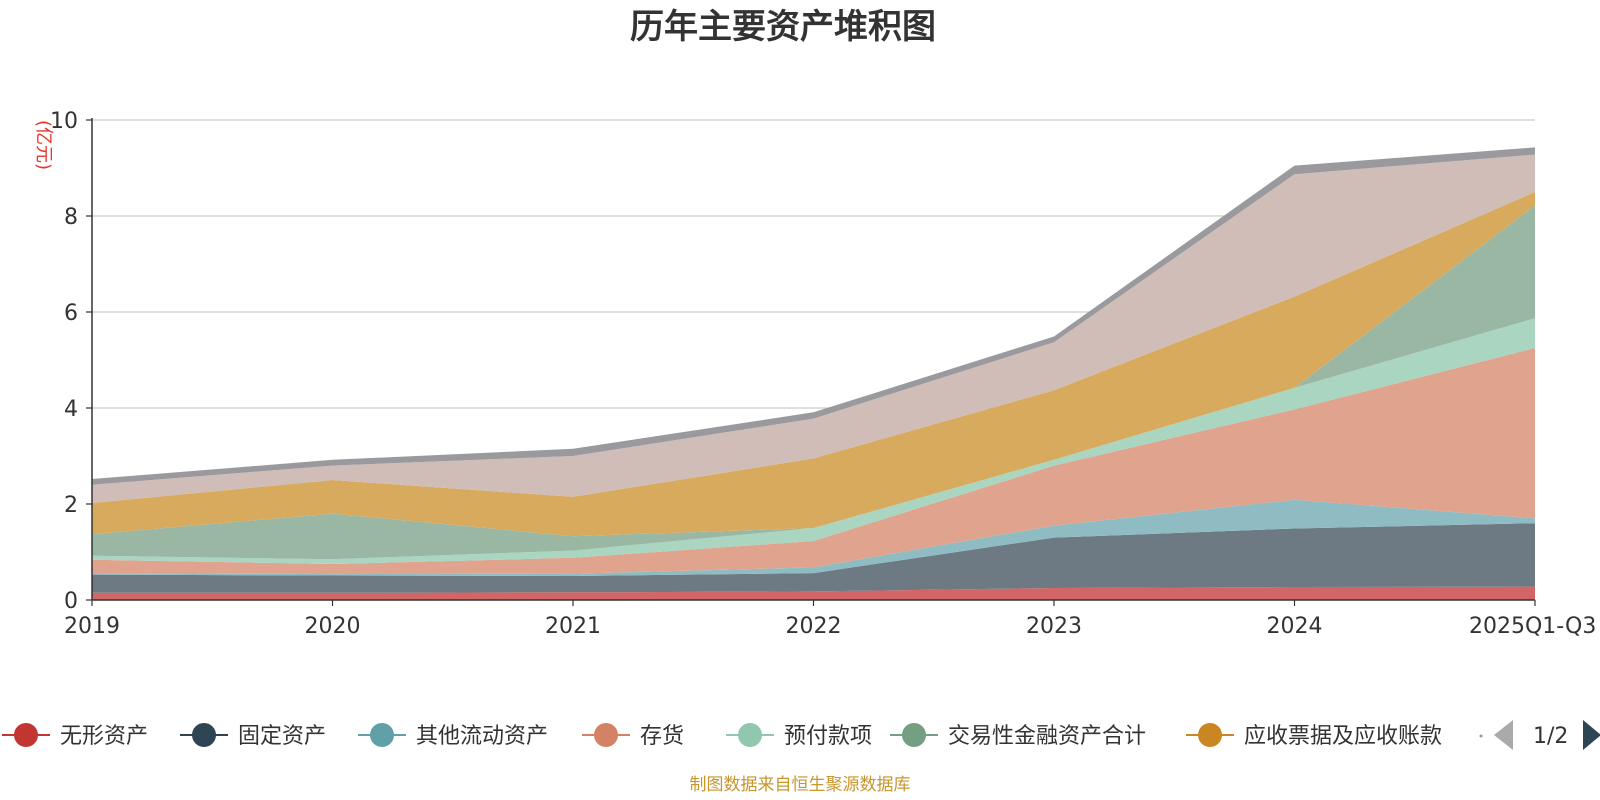 This screenshot has height=800, width=1600. What do you see at coordinates (573, 626) in the screenshot?
I see `x-tick-label-2: 2021` at bounding box center [573, 626].